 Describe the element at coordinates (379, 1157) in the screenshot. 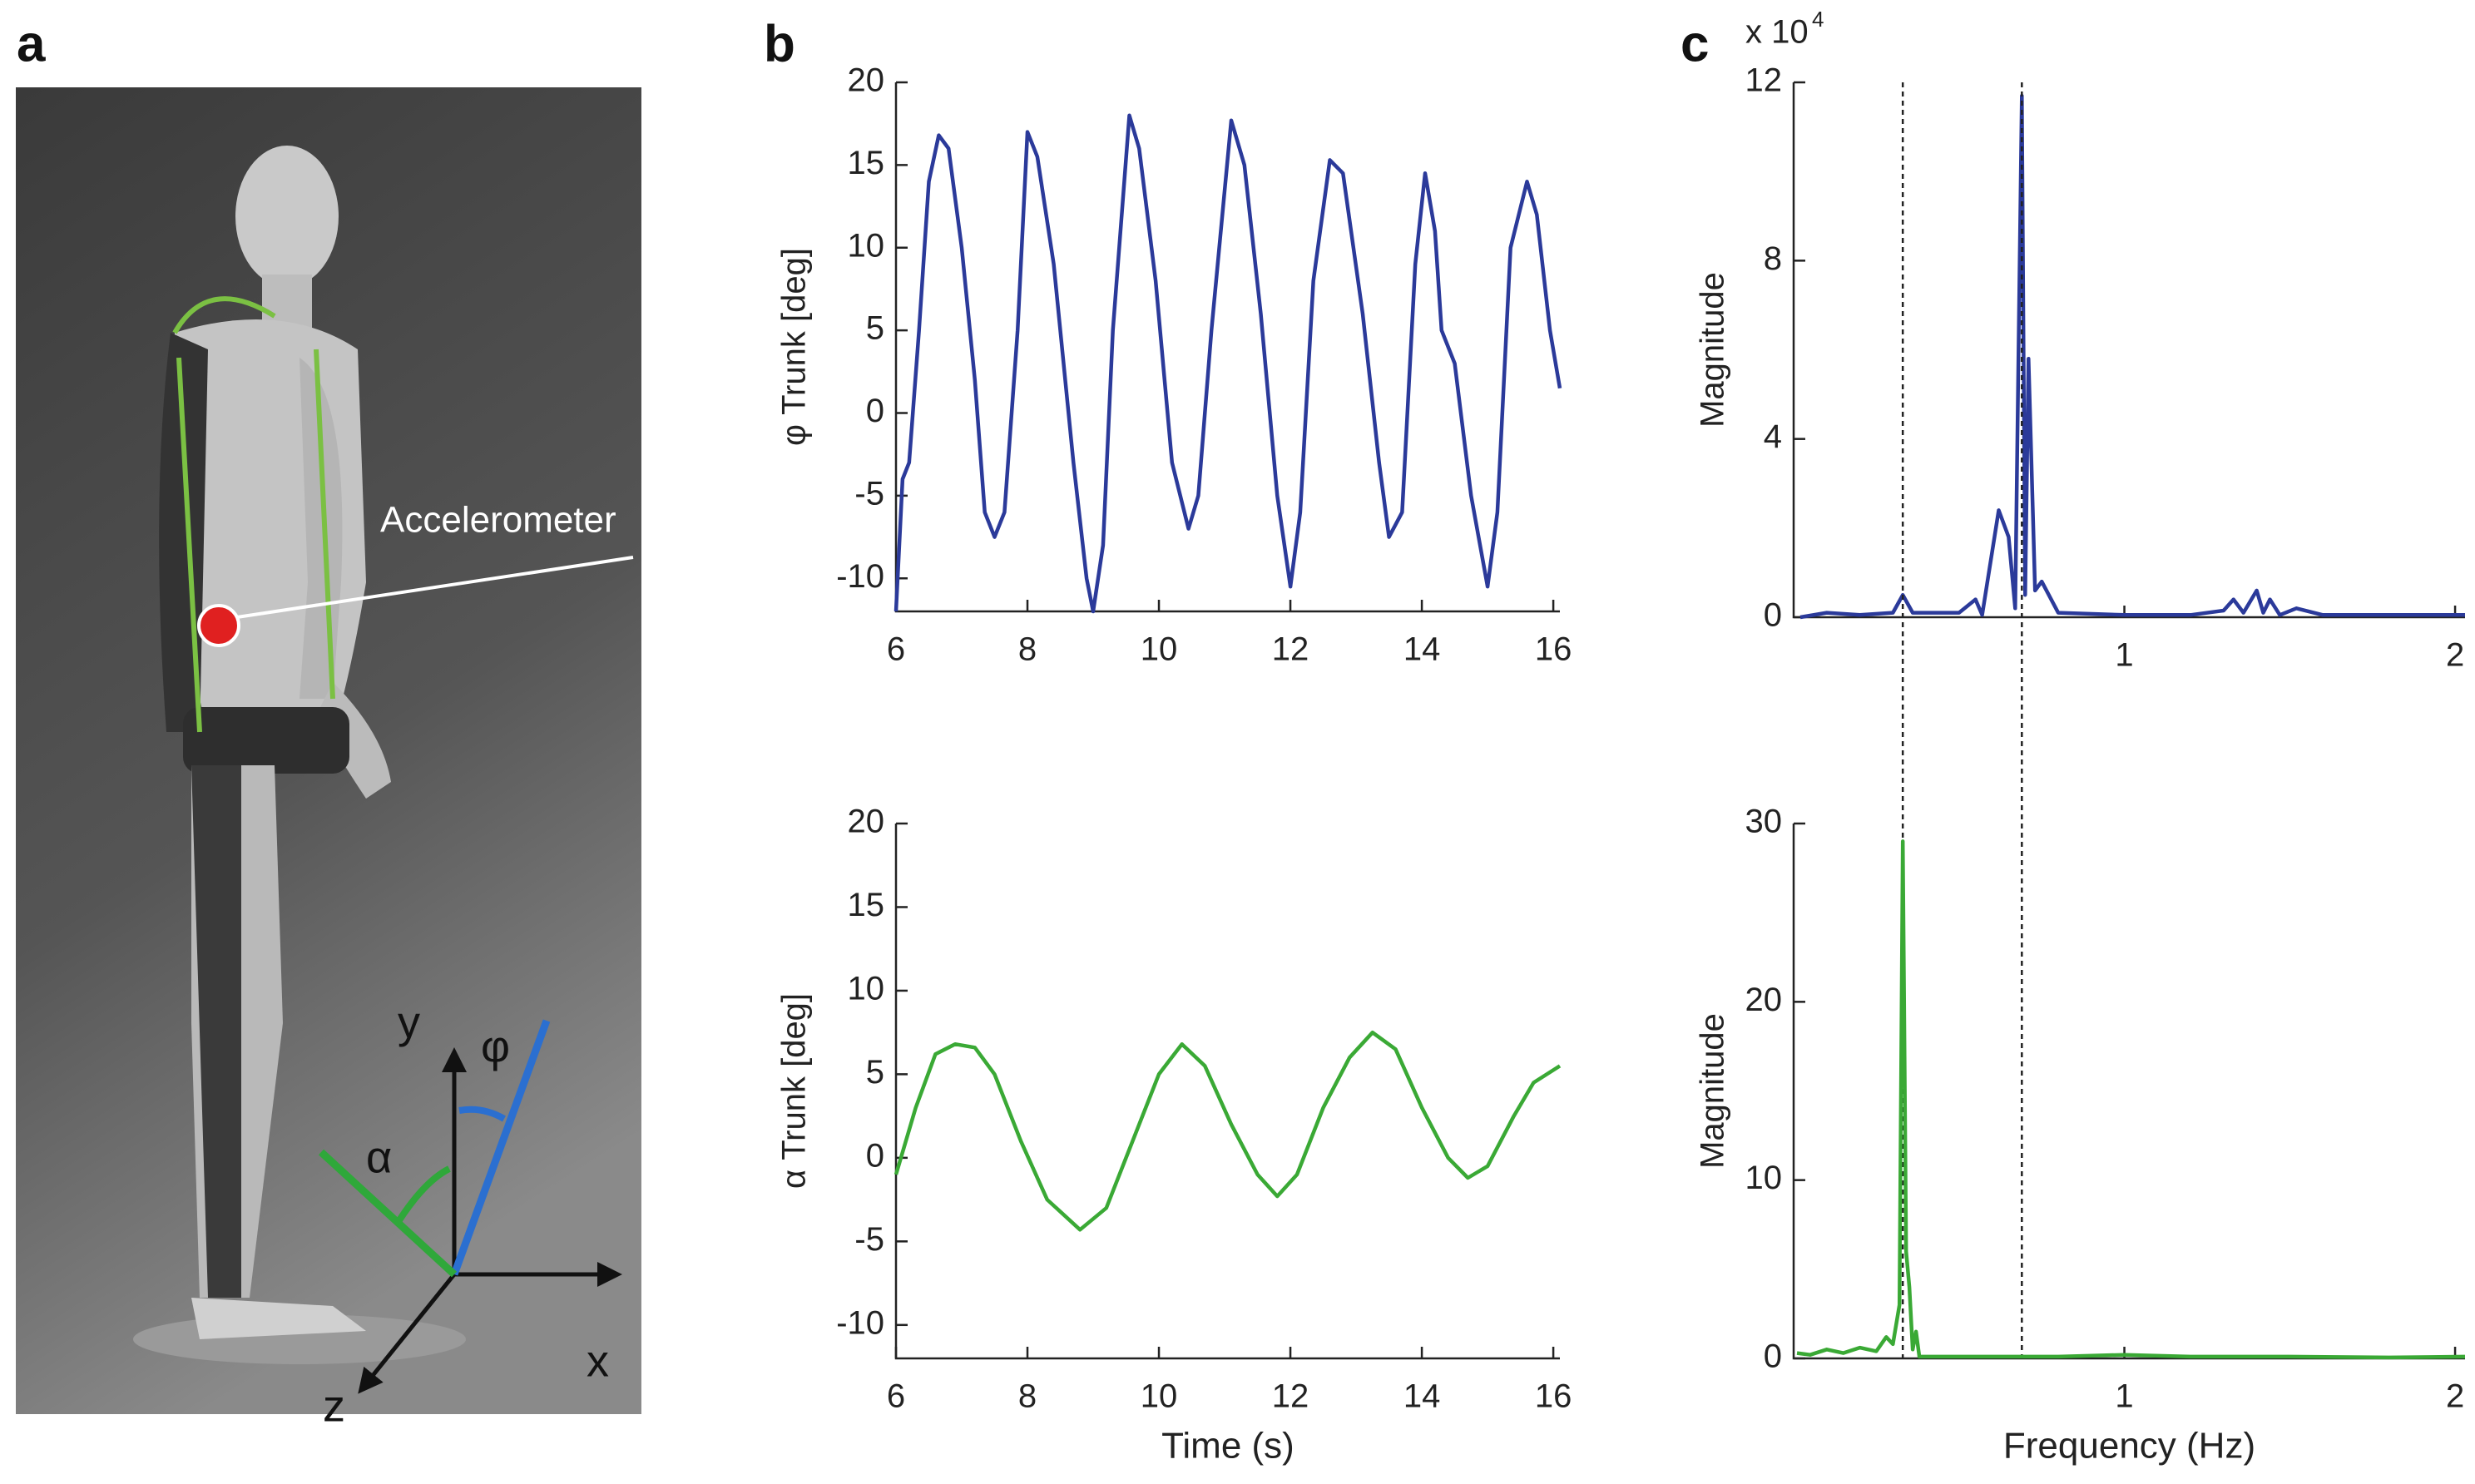

I see `angle-label: α` at that location.